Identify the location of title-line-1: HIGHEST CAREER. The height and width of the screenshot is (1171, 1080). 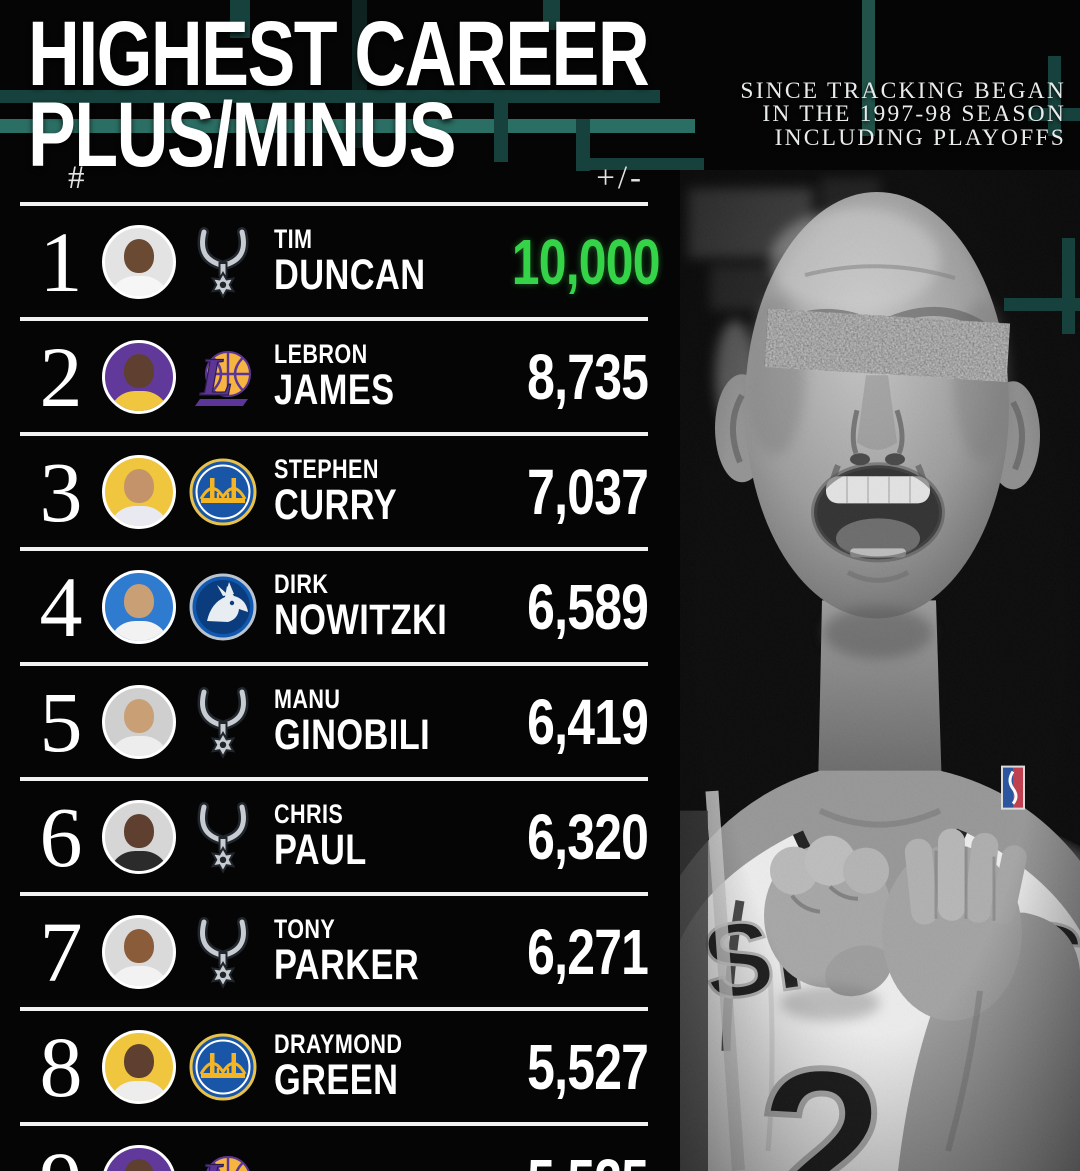
(339, 54).